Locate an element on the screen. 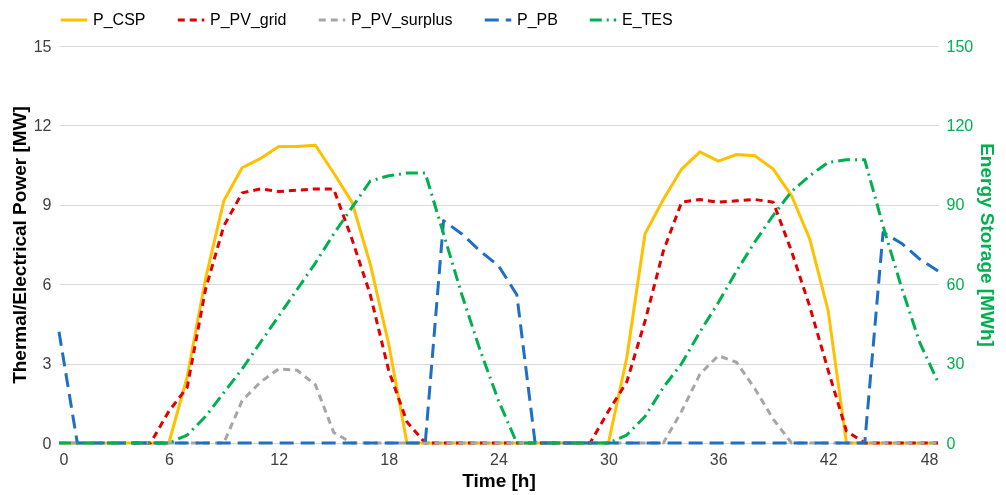 This screenshot has width=1006, height=495. x-axis-title: Time [h] is located at coordinates (499, 480).